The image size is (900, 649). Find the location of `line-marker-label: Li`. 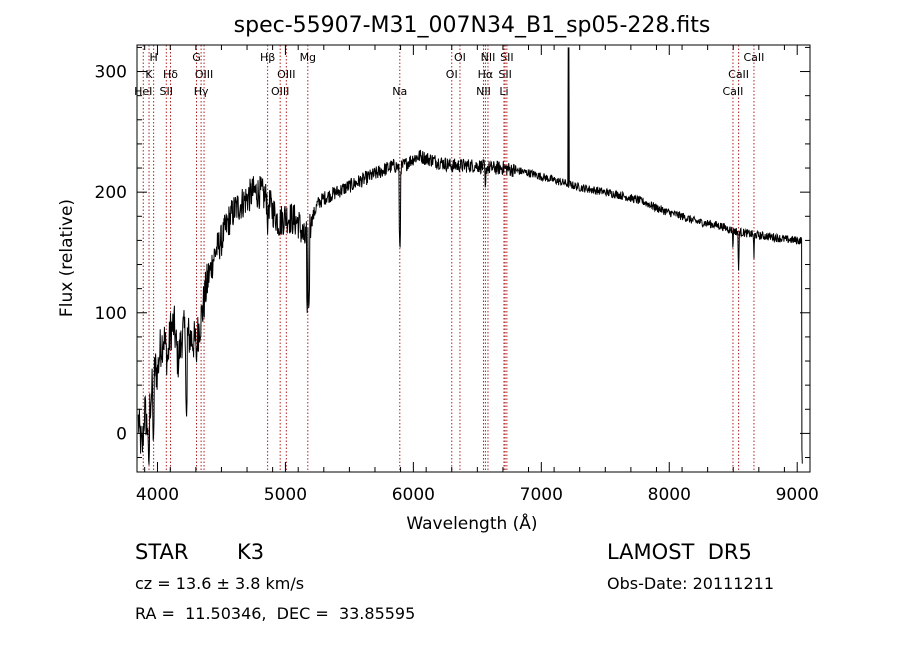

line-marker-label: Li is located at coordinates (503, 91).